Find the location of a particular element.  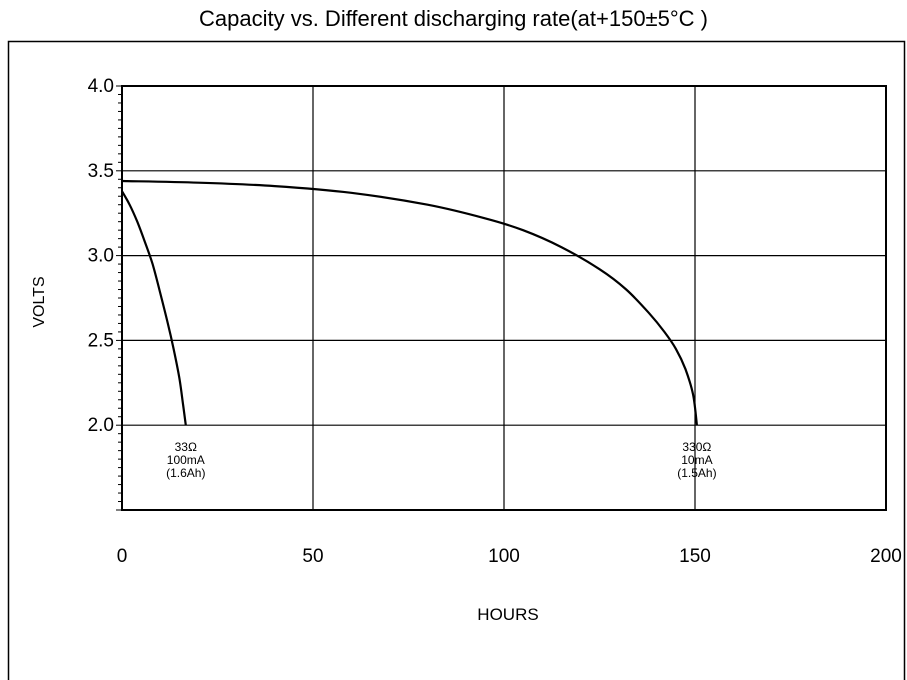

y-tick-label: 3.5 is located at coordinates (101, 171).